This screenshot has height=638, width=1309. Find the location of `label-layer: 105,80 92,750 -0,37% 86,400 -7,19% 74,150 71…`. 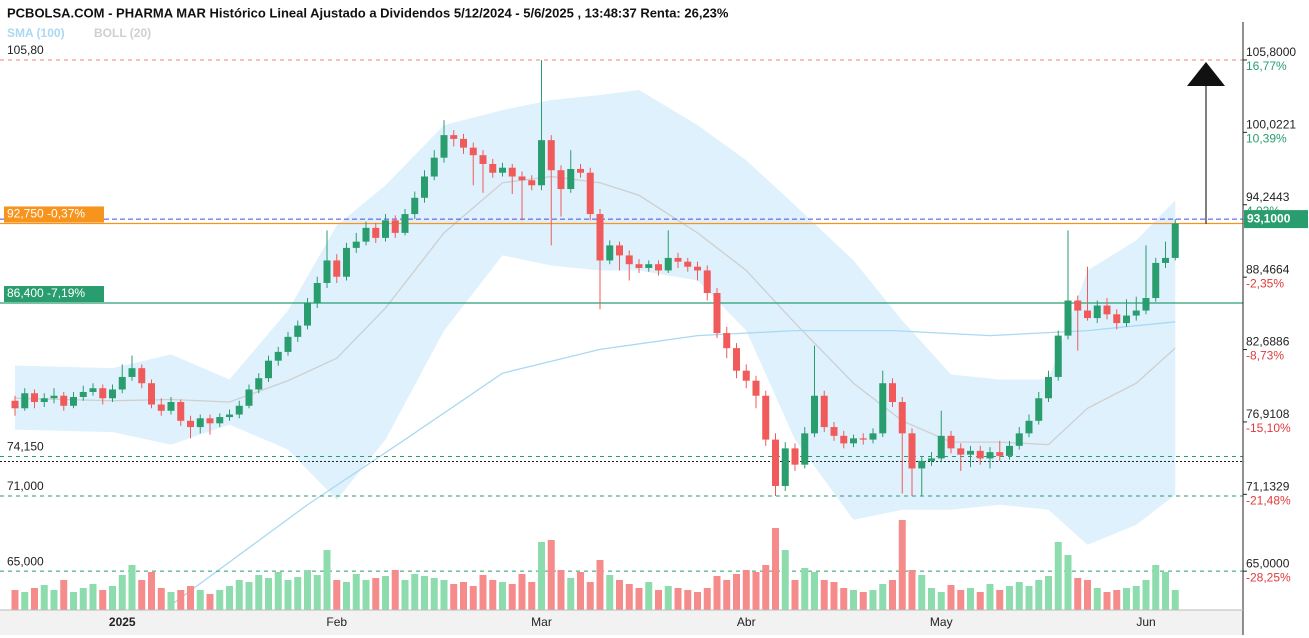

label-layer: 105,80 92,750 -0,37% 86,400 -7,19% 74,150 71… is located at coordinates (54, 305).